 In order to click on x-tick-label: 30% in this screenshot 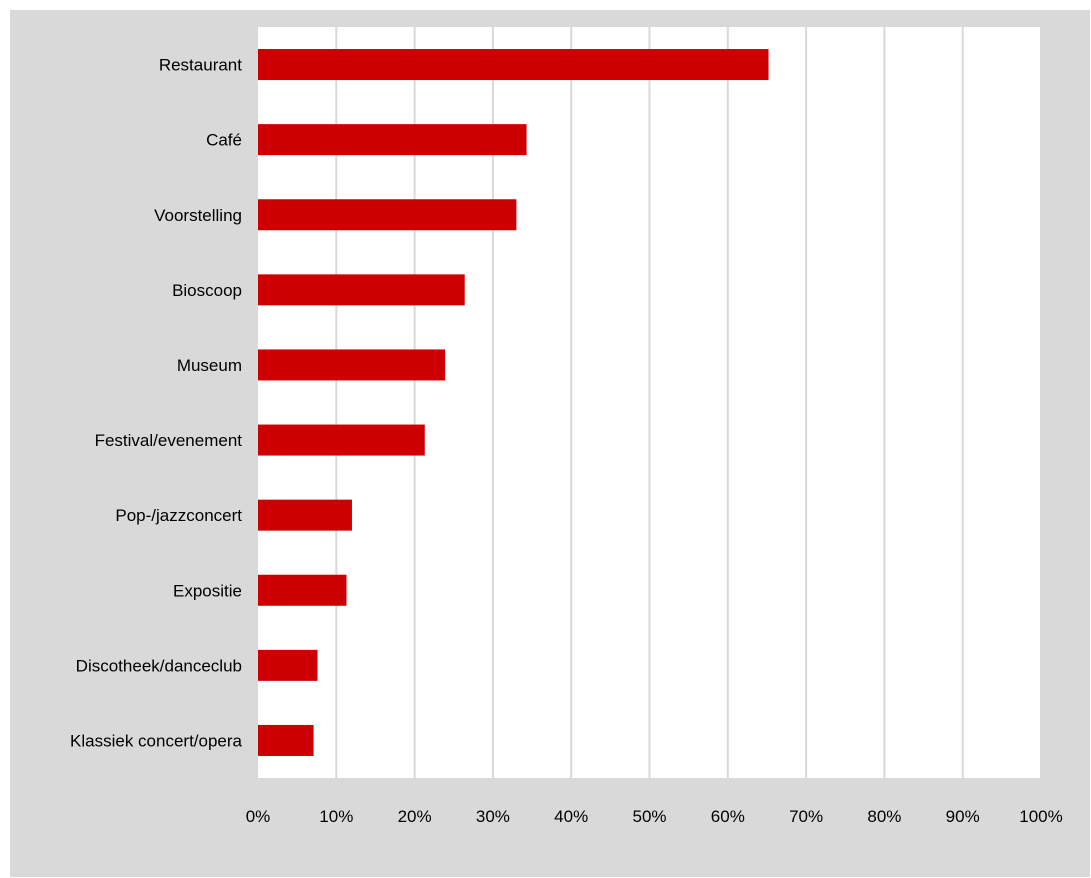, I will do `click(493, 816)`.